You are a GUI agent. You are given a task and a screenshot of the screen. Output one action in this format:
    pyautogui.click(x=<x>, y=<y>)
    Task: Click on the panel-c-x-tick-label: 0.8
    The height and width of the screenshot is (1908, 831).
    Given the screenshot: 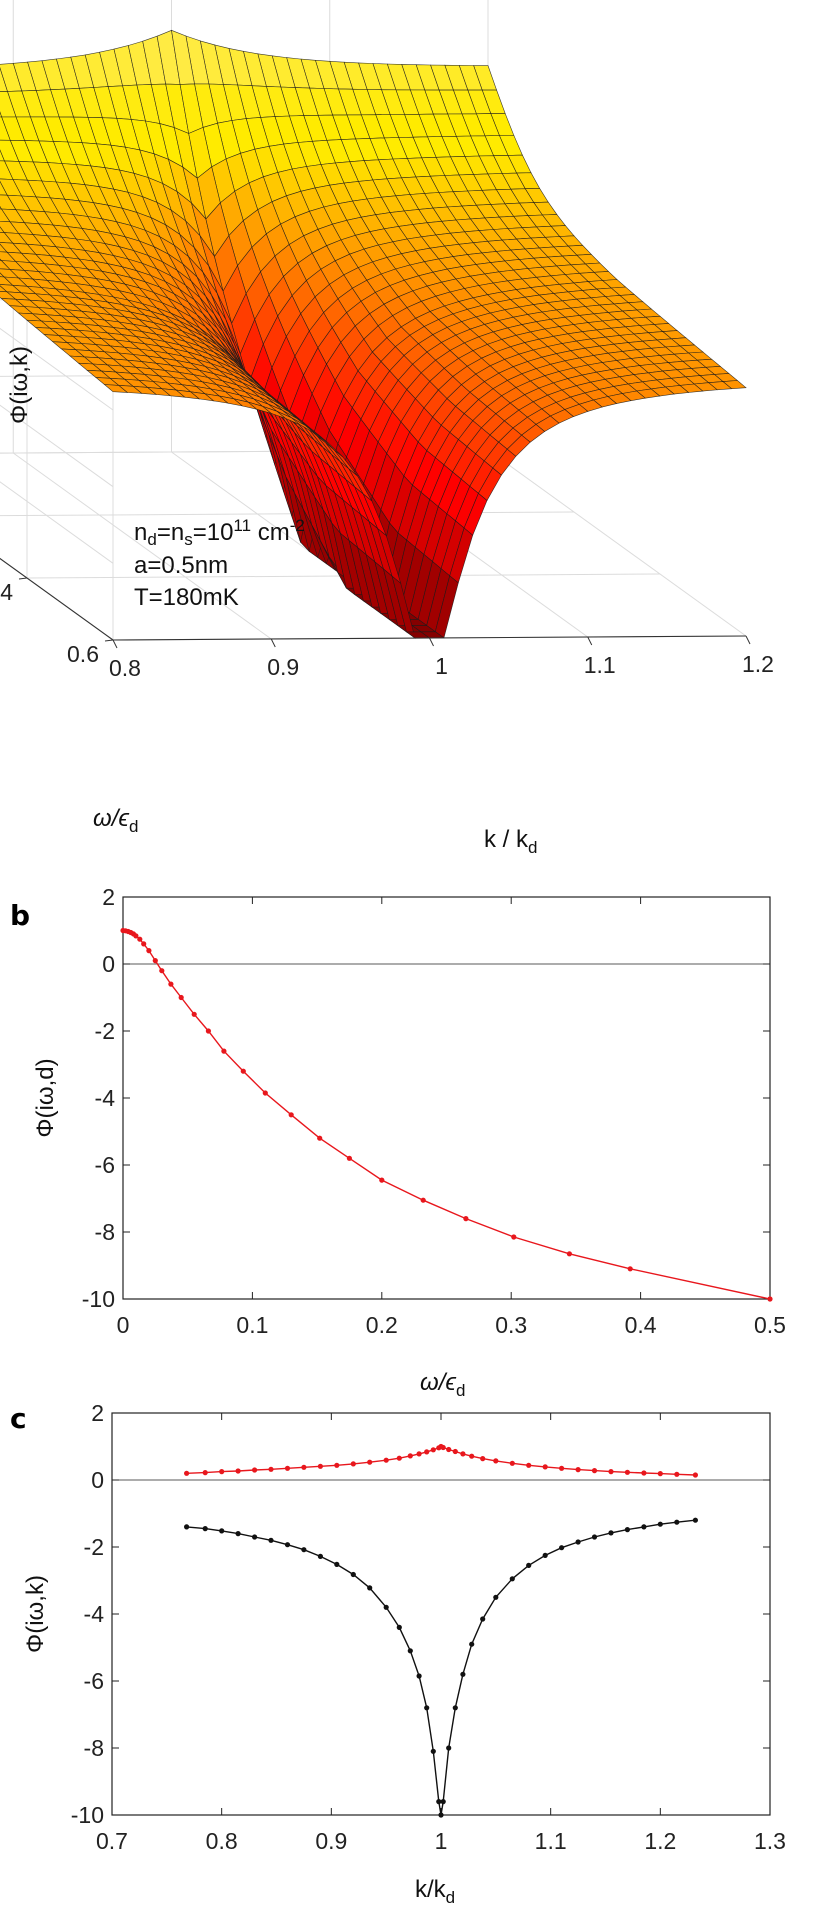 What is the action you would take?
    pyautogui.click(x=222, y=1841)
    